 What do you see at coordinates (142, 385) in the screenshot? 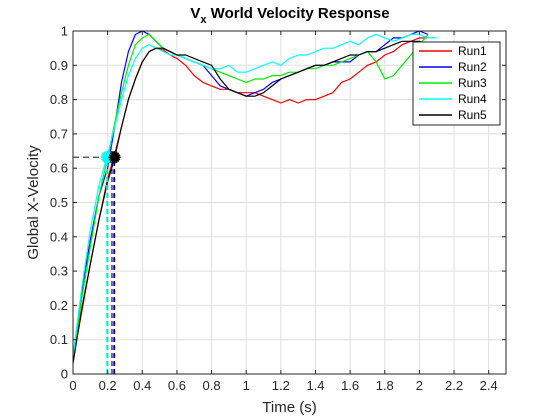
I see `x-tick-label: 0.4` at bounding box center [142, 385].